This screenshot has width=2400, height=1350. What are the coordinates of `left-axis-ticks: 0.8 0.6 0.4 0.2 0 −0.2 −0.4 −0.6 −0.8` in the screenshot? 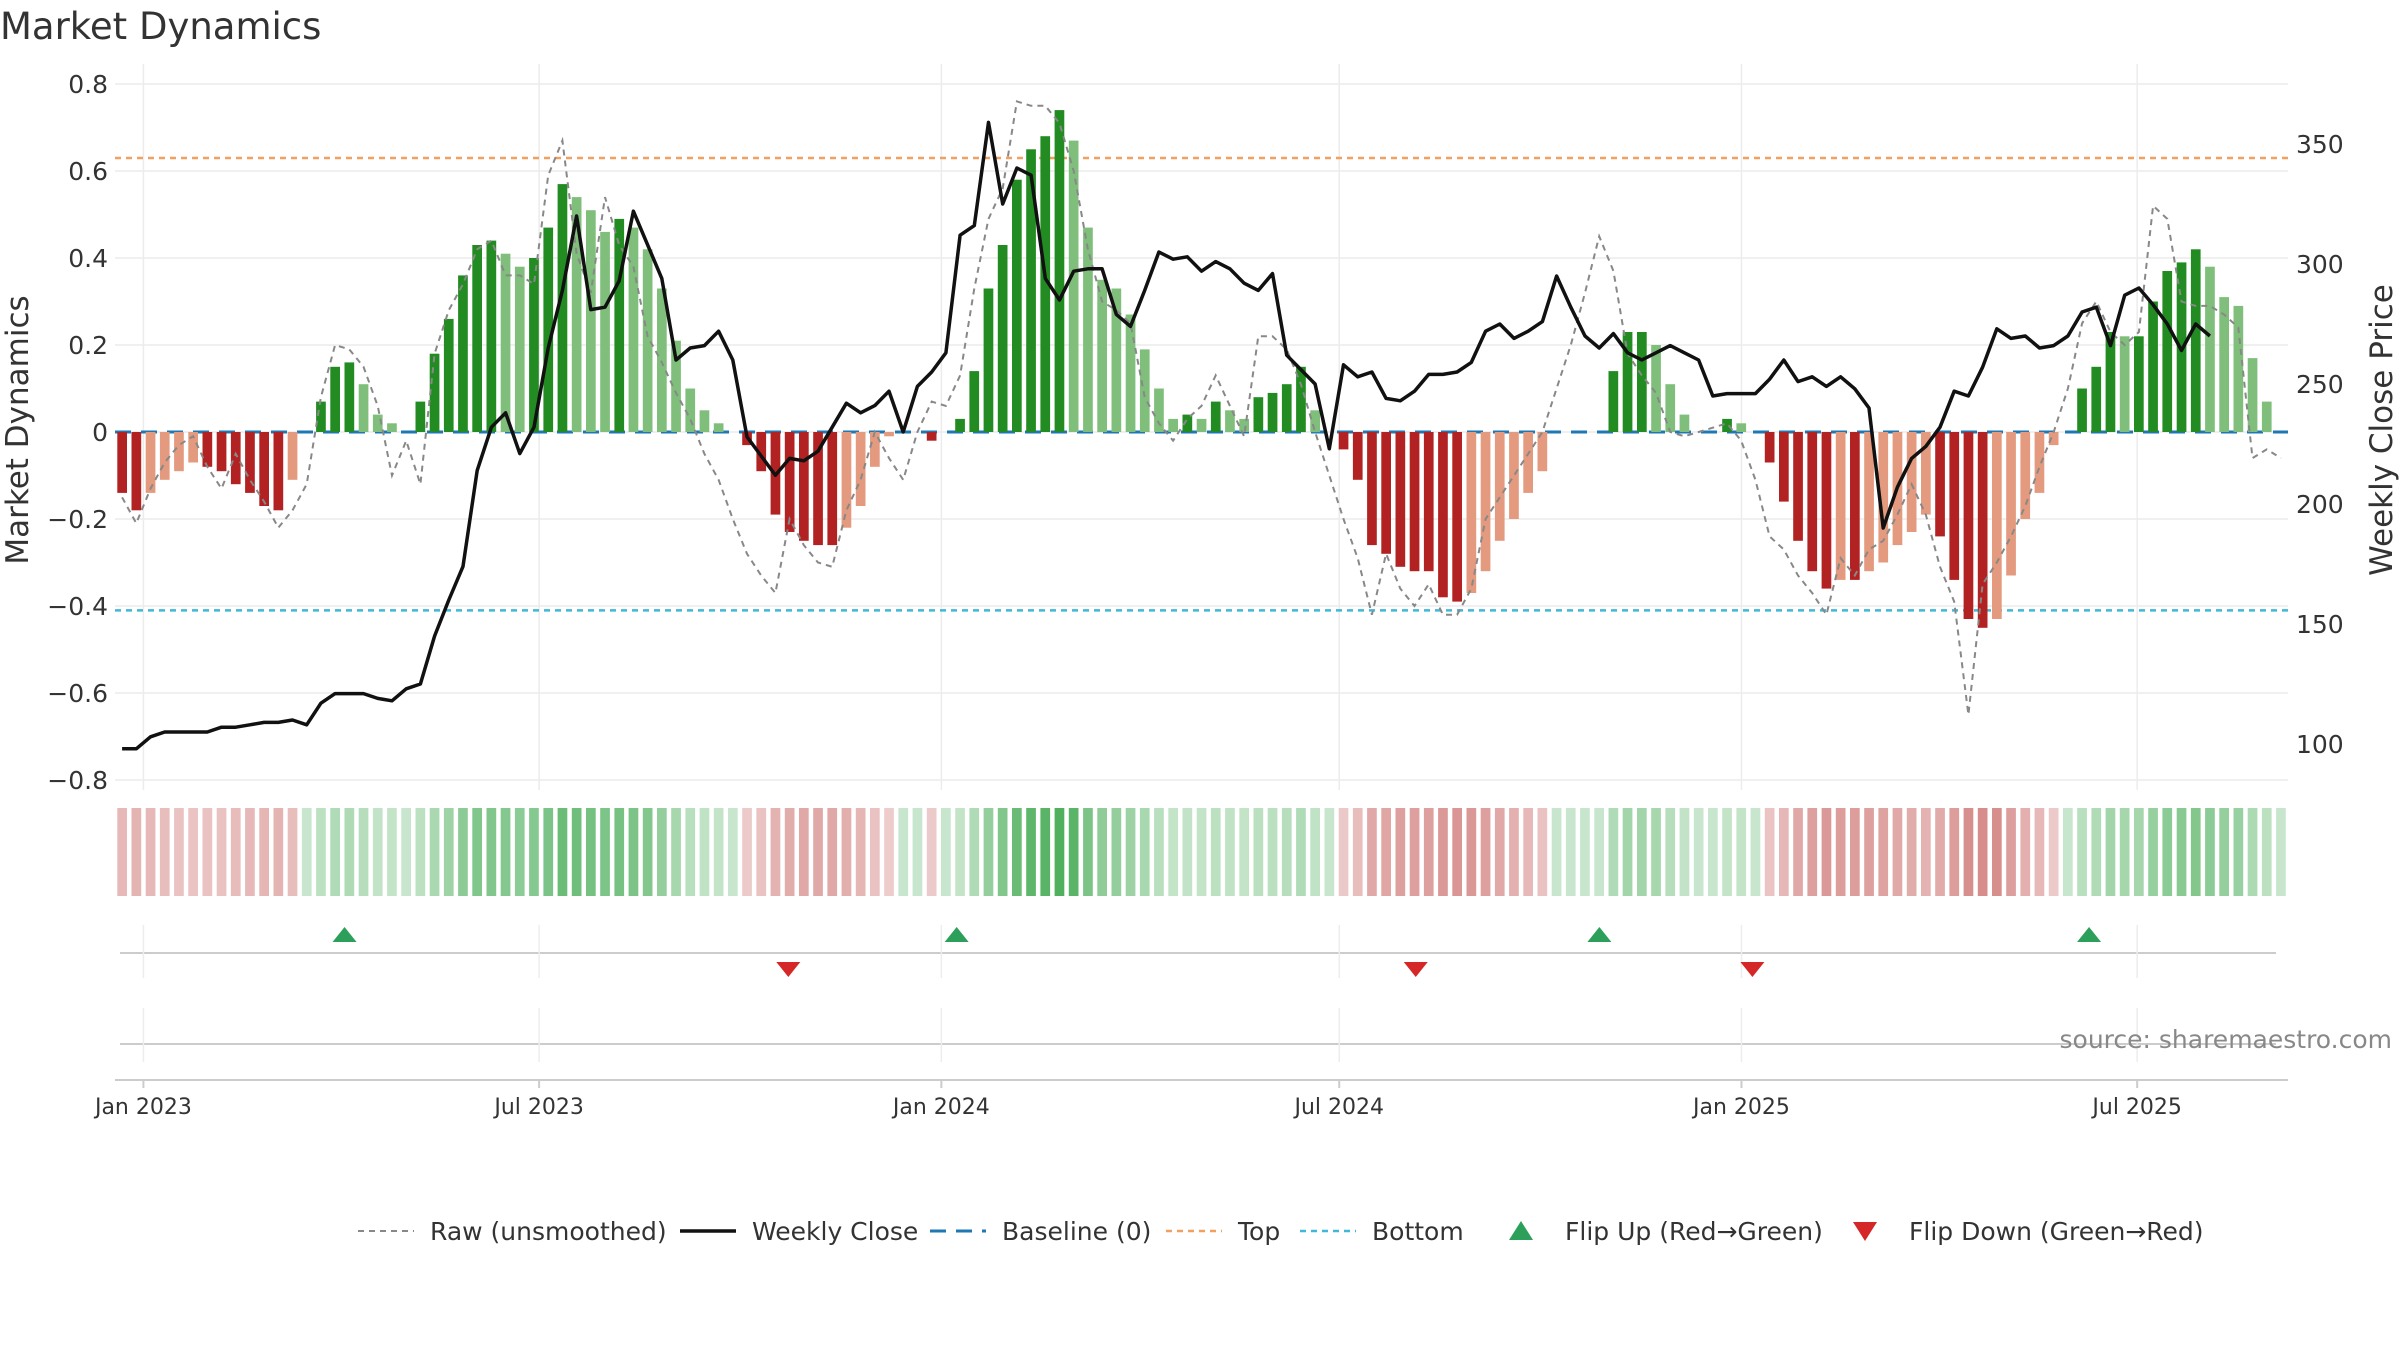 It's located at (77, 432).